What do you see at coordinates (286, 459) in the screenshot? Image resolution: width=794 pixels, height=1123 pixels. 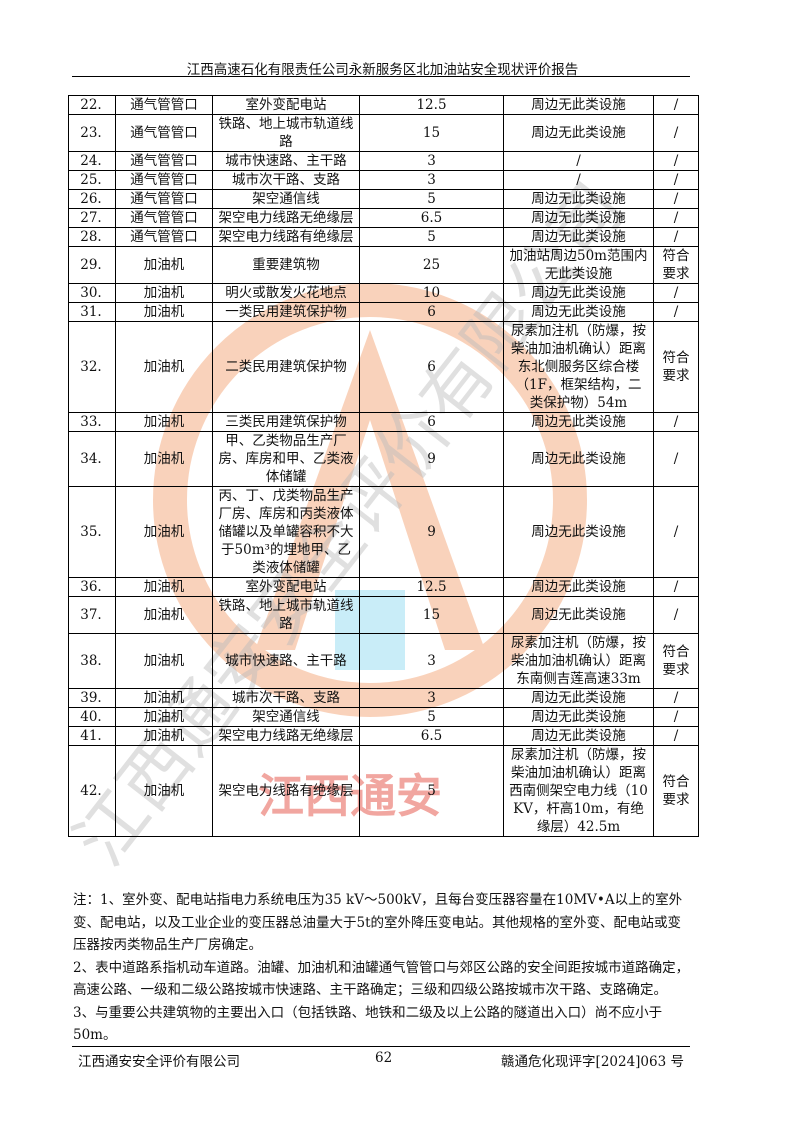 I see `cell-object: 甲、乙类物品生产厂房、库房和甲、乙类液体储罐` at bounding box center [286, 459].